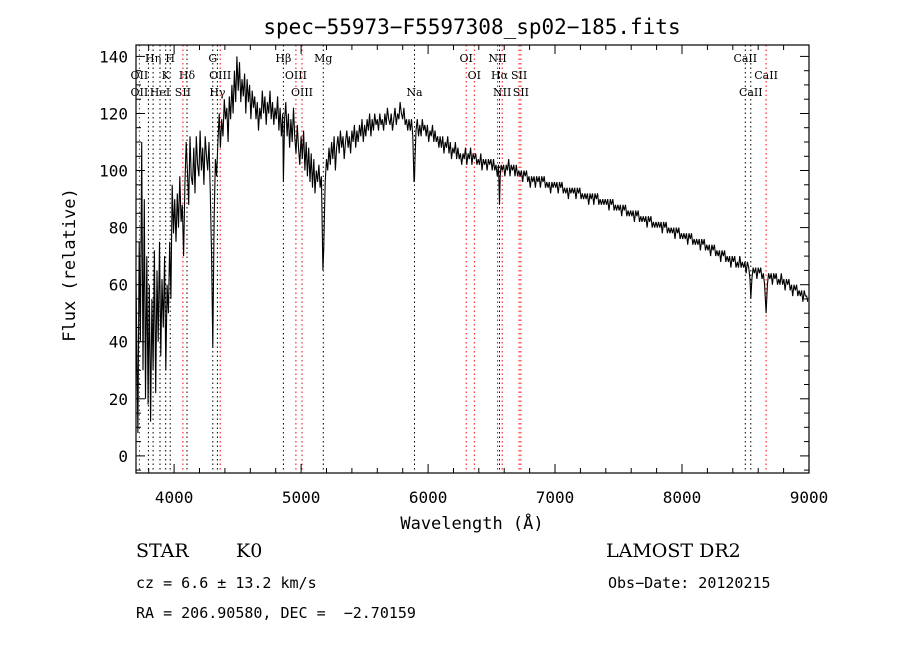  Describe the element at coordinates (212, 58) in the screenshot. I see `line-label: G` at that location.